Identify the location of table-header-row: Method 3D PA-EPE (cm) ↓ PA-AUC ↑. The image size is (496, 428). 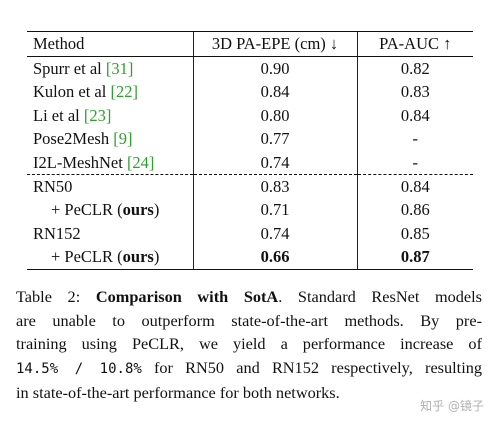
(250, 44).